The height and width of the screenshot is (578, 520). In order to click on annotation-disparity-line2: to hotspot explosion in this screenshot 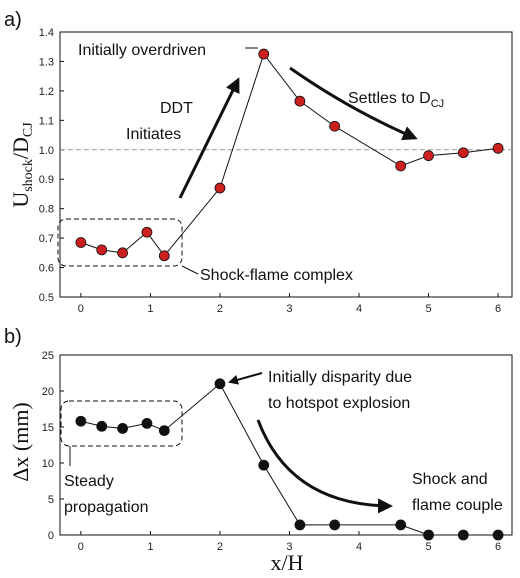, I will do `click(339, 403)`.